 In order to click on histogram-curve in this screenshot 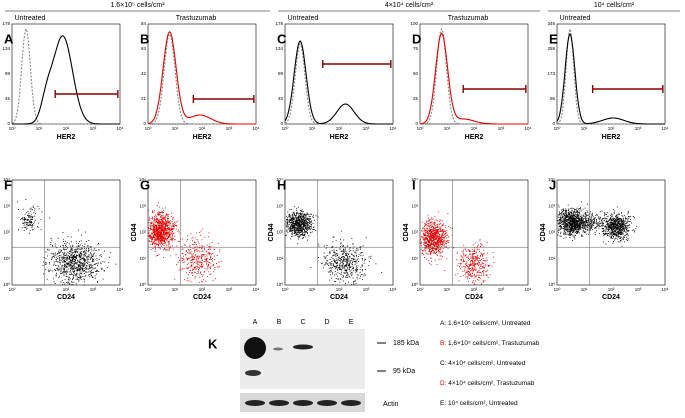, I will do `click(474, 76)`.